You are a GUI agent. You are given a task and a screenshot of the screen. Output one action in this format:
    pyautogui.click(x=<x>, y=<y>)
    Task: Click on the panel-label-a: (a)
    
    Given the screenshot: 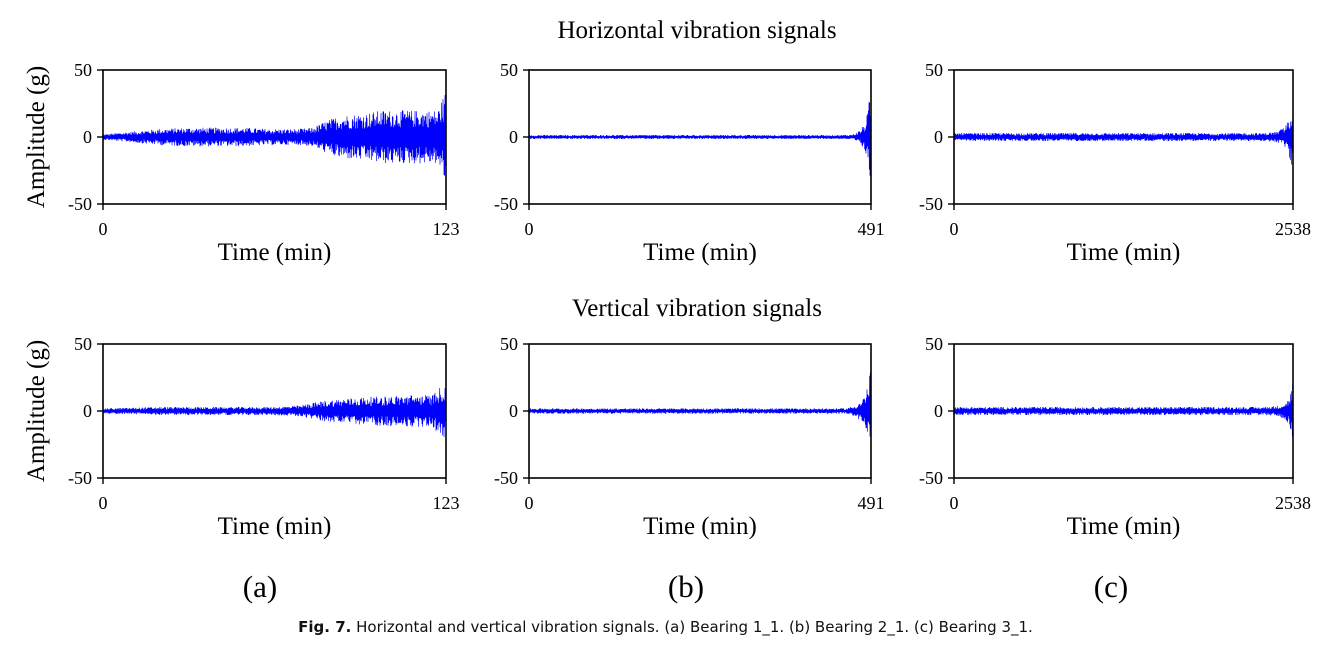 What is the action you would take?
    pyautogui.click(x=260, y=586)
    